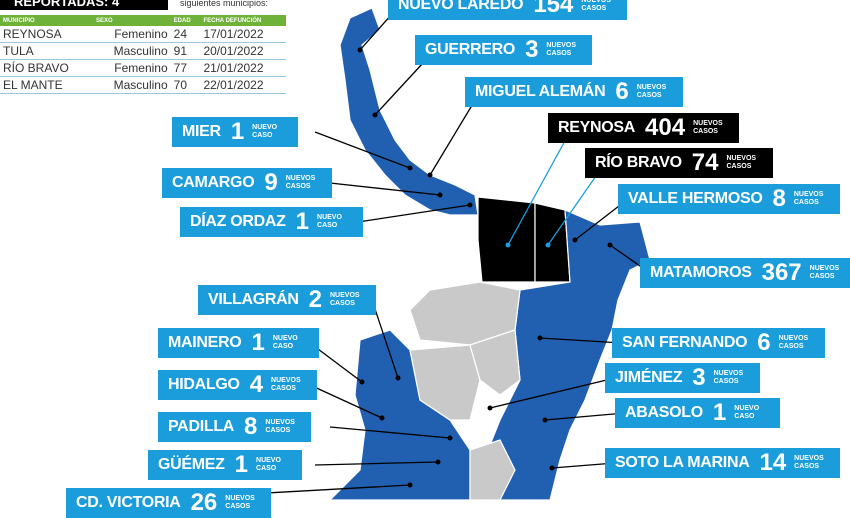 The image size is (850, 518). What do you see at coordinates (243, 85) in the screenshot?
I see `table-cell: 22/01/2022` at bounding box center [243, 85].